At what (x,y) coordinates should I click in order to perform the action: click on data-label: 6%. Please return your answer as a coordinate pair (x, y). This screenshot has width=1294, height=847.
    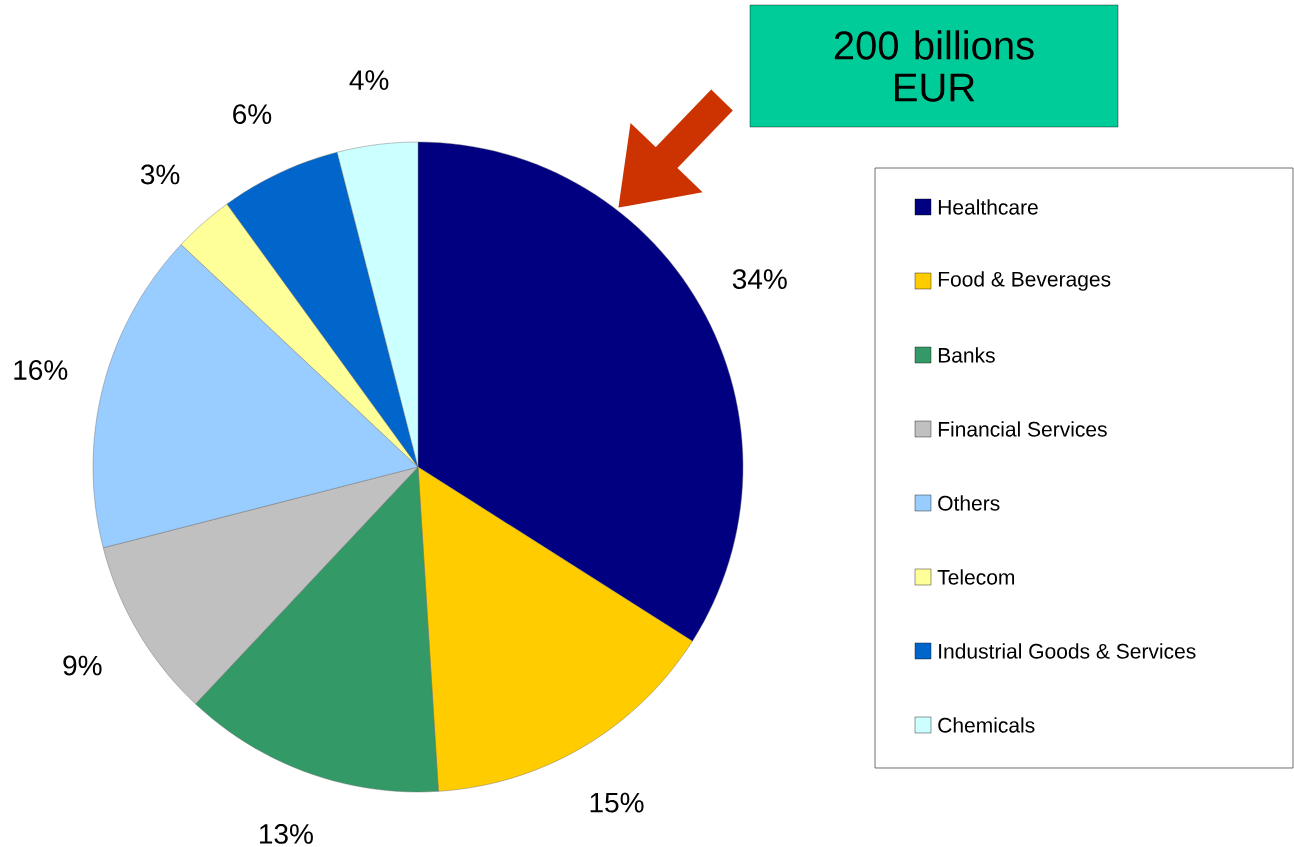
    Looking at the image, I should click on (252, 114).